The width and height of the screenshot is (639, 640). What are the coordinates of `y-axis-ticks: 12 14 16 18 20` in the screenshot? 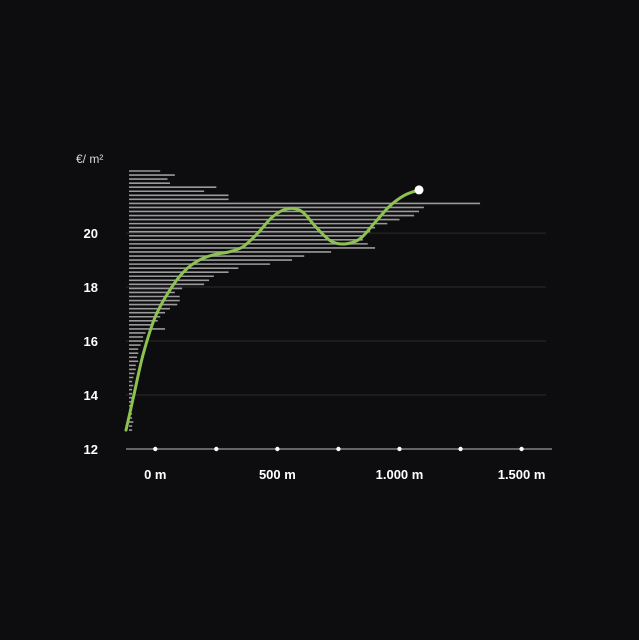 It's located at (91, 341).